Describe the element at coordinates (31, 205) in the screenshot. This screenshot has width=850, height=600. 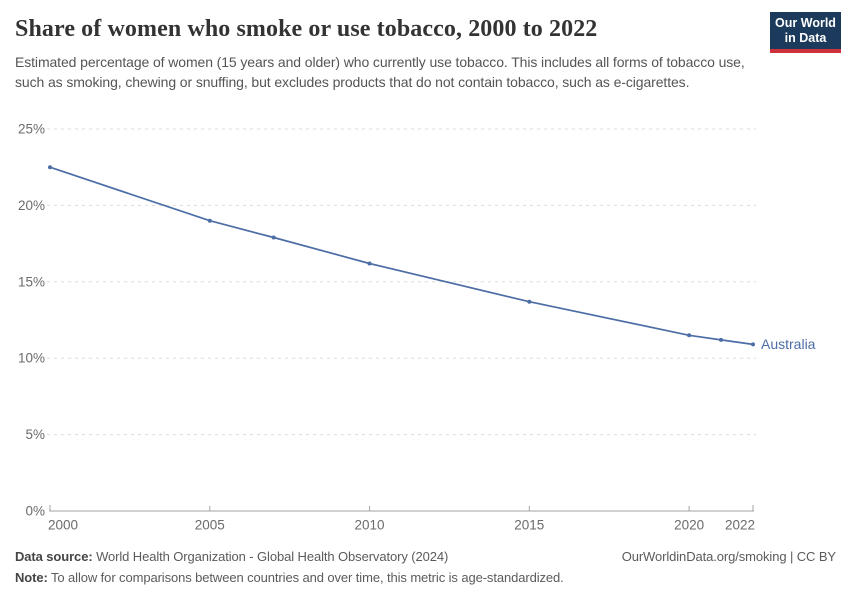
I see `y-axis-tick-label: 20%` at that location.